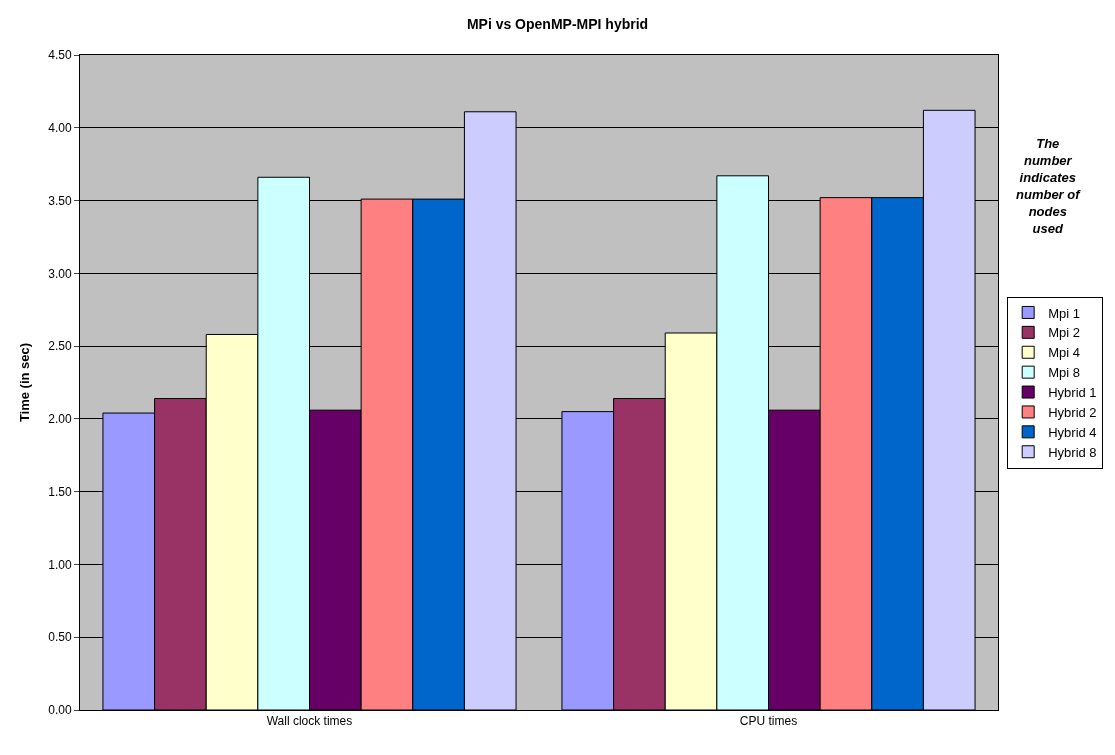 The height and width of the screenshot is (755, 1115). I want to click on y-tick-label: 2.50, so click(60, 346).